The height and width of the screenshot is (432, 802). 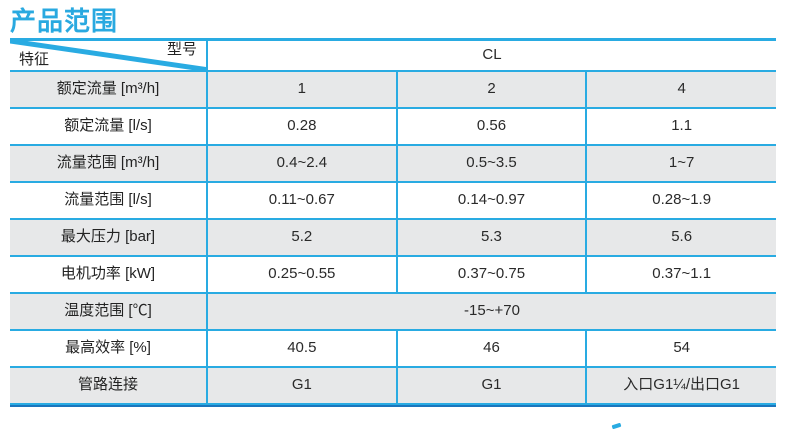 I want to click on series-header-cell: CL, so click(x=491, y=55).